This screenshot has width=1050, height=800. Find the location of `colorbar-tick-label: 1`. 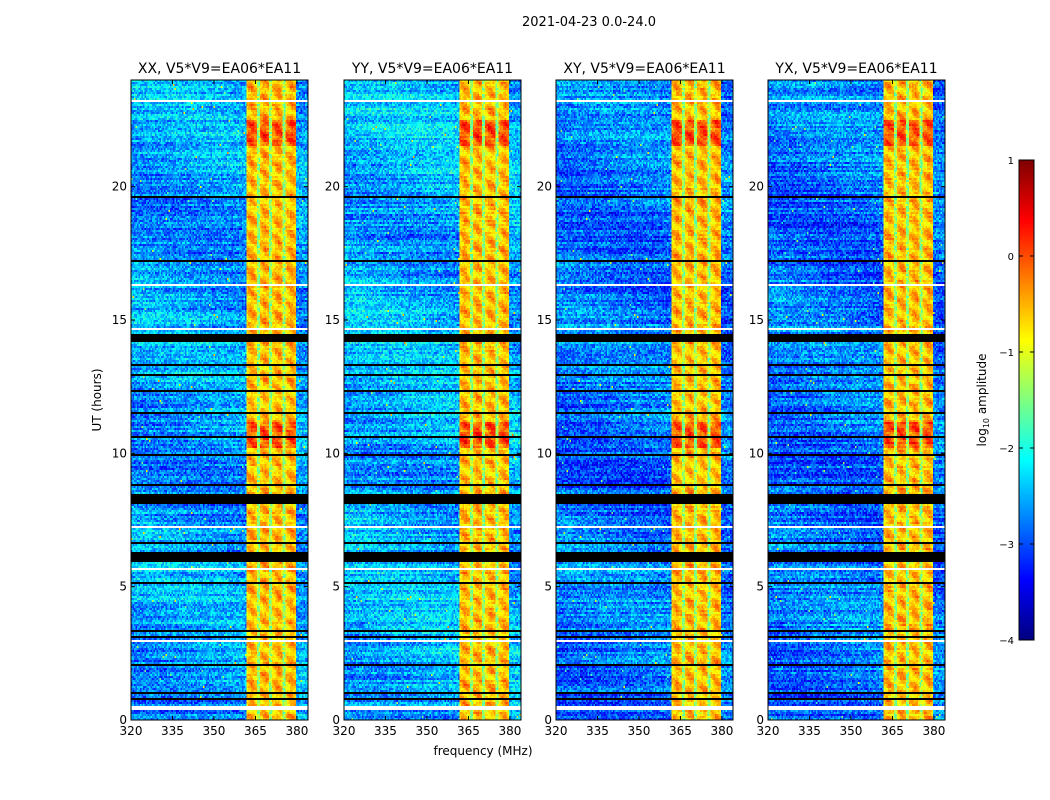

colorbar-tick-label: 1 is located at coordinates (1011, 161).